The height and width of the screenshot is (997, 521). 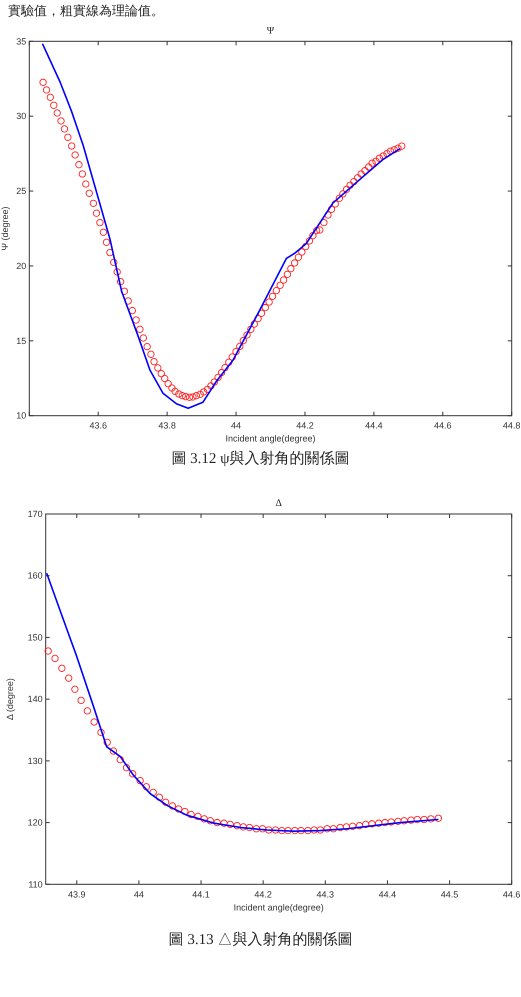 What do you see at coordinates (201, 894) in the screenshot?
I see `x-tick-label: 44.1` at bounding box center [201, 894].